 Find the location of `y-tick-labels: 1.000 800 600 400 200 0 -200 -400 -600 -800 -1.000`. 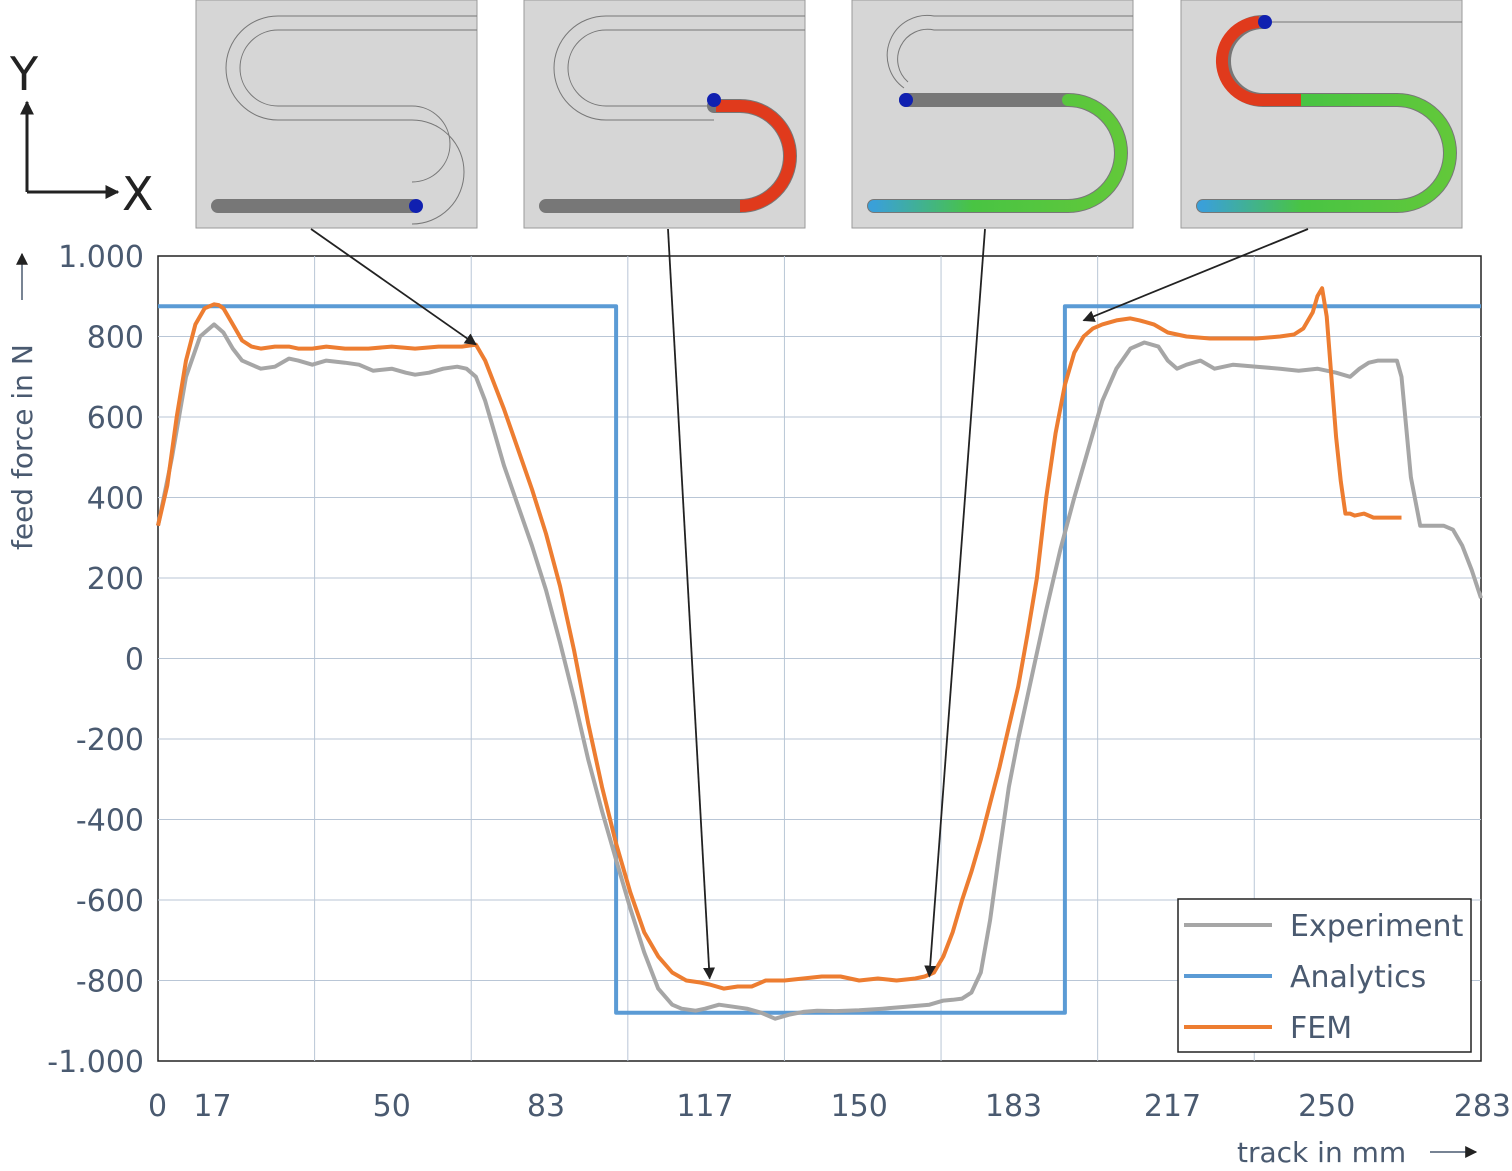

y-tick-labels: 1.000 800 600 400 200 0 -200 -400 -600 -800 -1.000 is located at coordinates (95, 660).